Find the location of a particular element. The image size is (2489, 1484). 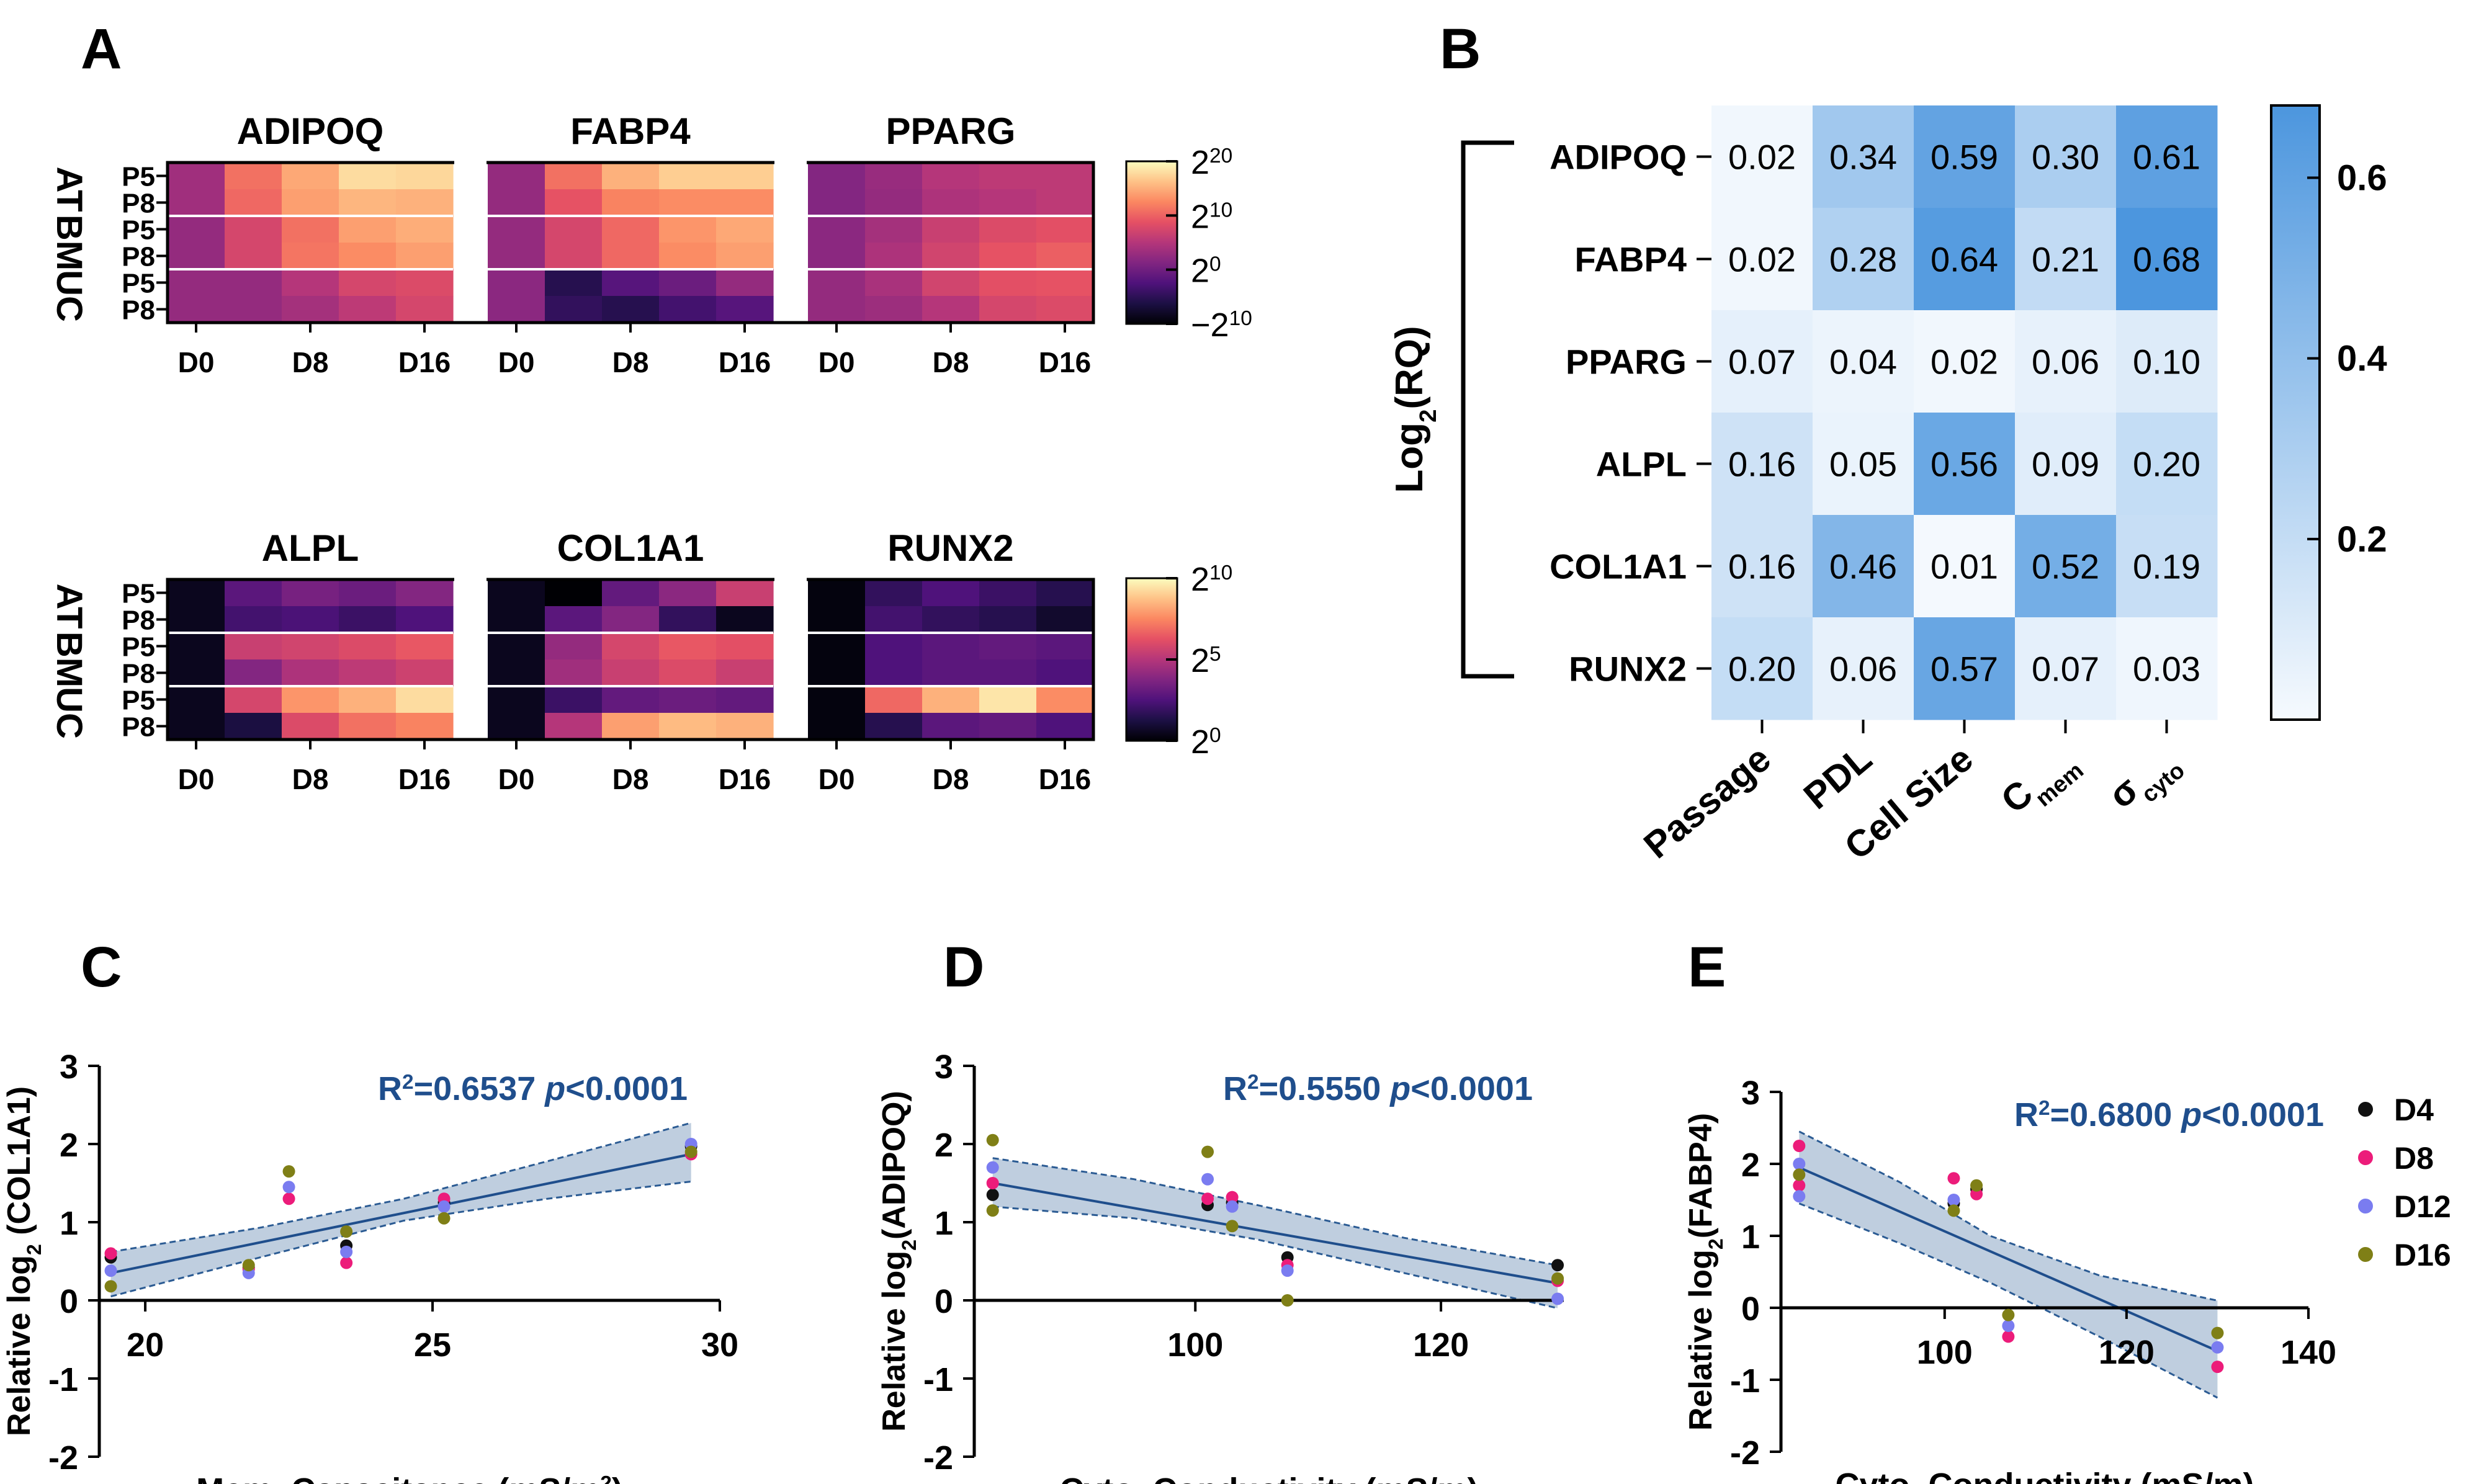

y-tick-label: 3 is located at coordinates (1750, 1093).